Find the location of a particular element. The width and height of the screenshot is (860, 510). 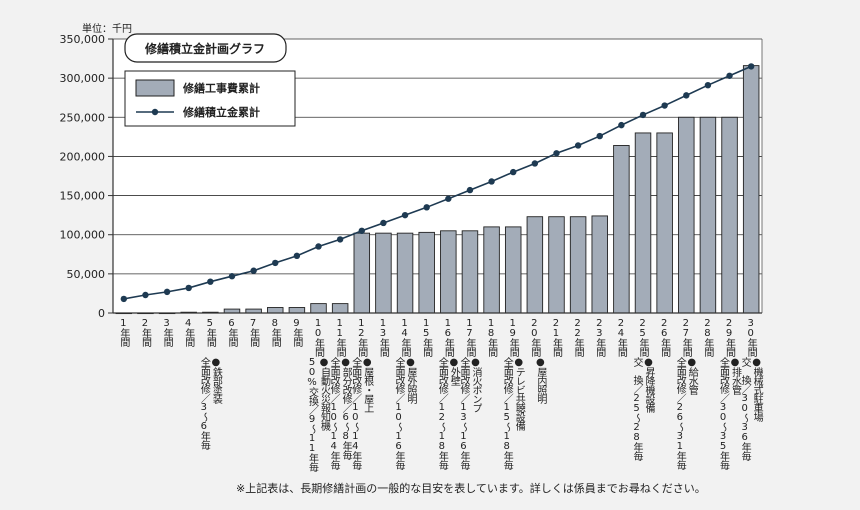

x-tick-label: 8年間 is located at coordinates (275, 332).